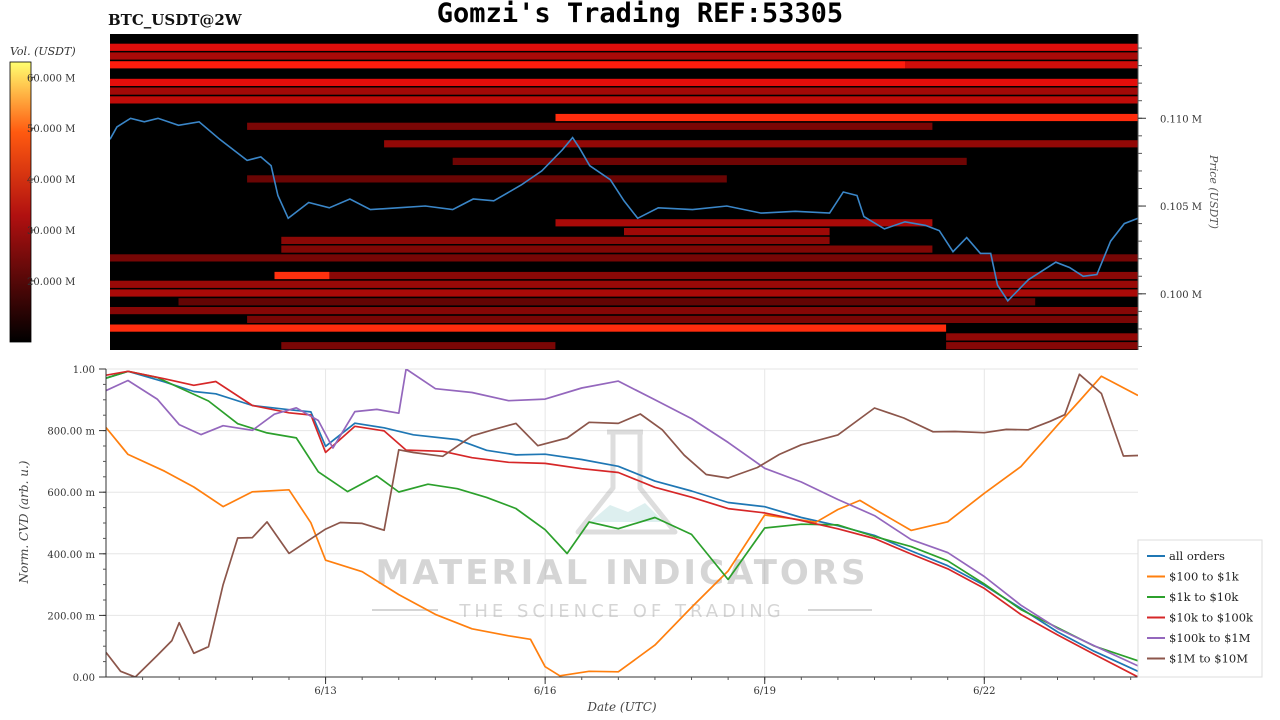  I want to click on y-tick-label: 600.00 m, so click(71, 493).